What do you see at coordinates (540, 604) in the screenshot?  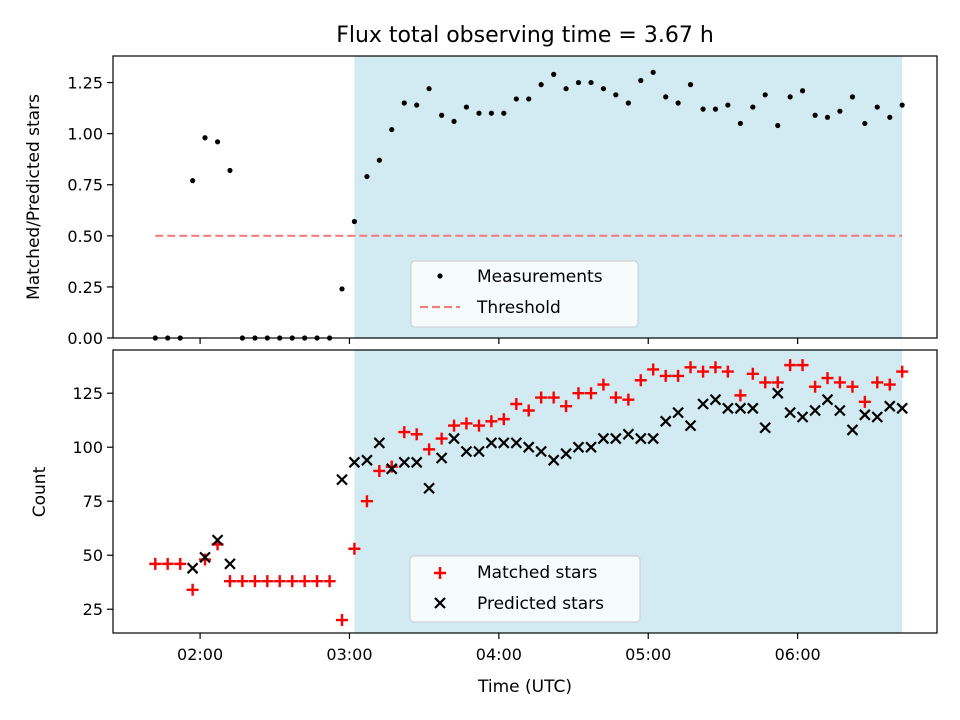 I see `legend-predicted-label: Predicted stars` at bounding box center [540, 604].